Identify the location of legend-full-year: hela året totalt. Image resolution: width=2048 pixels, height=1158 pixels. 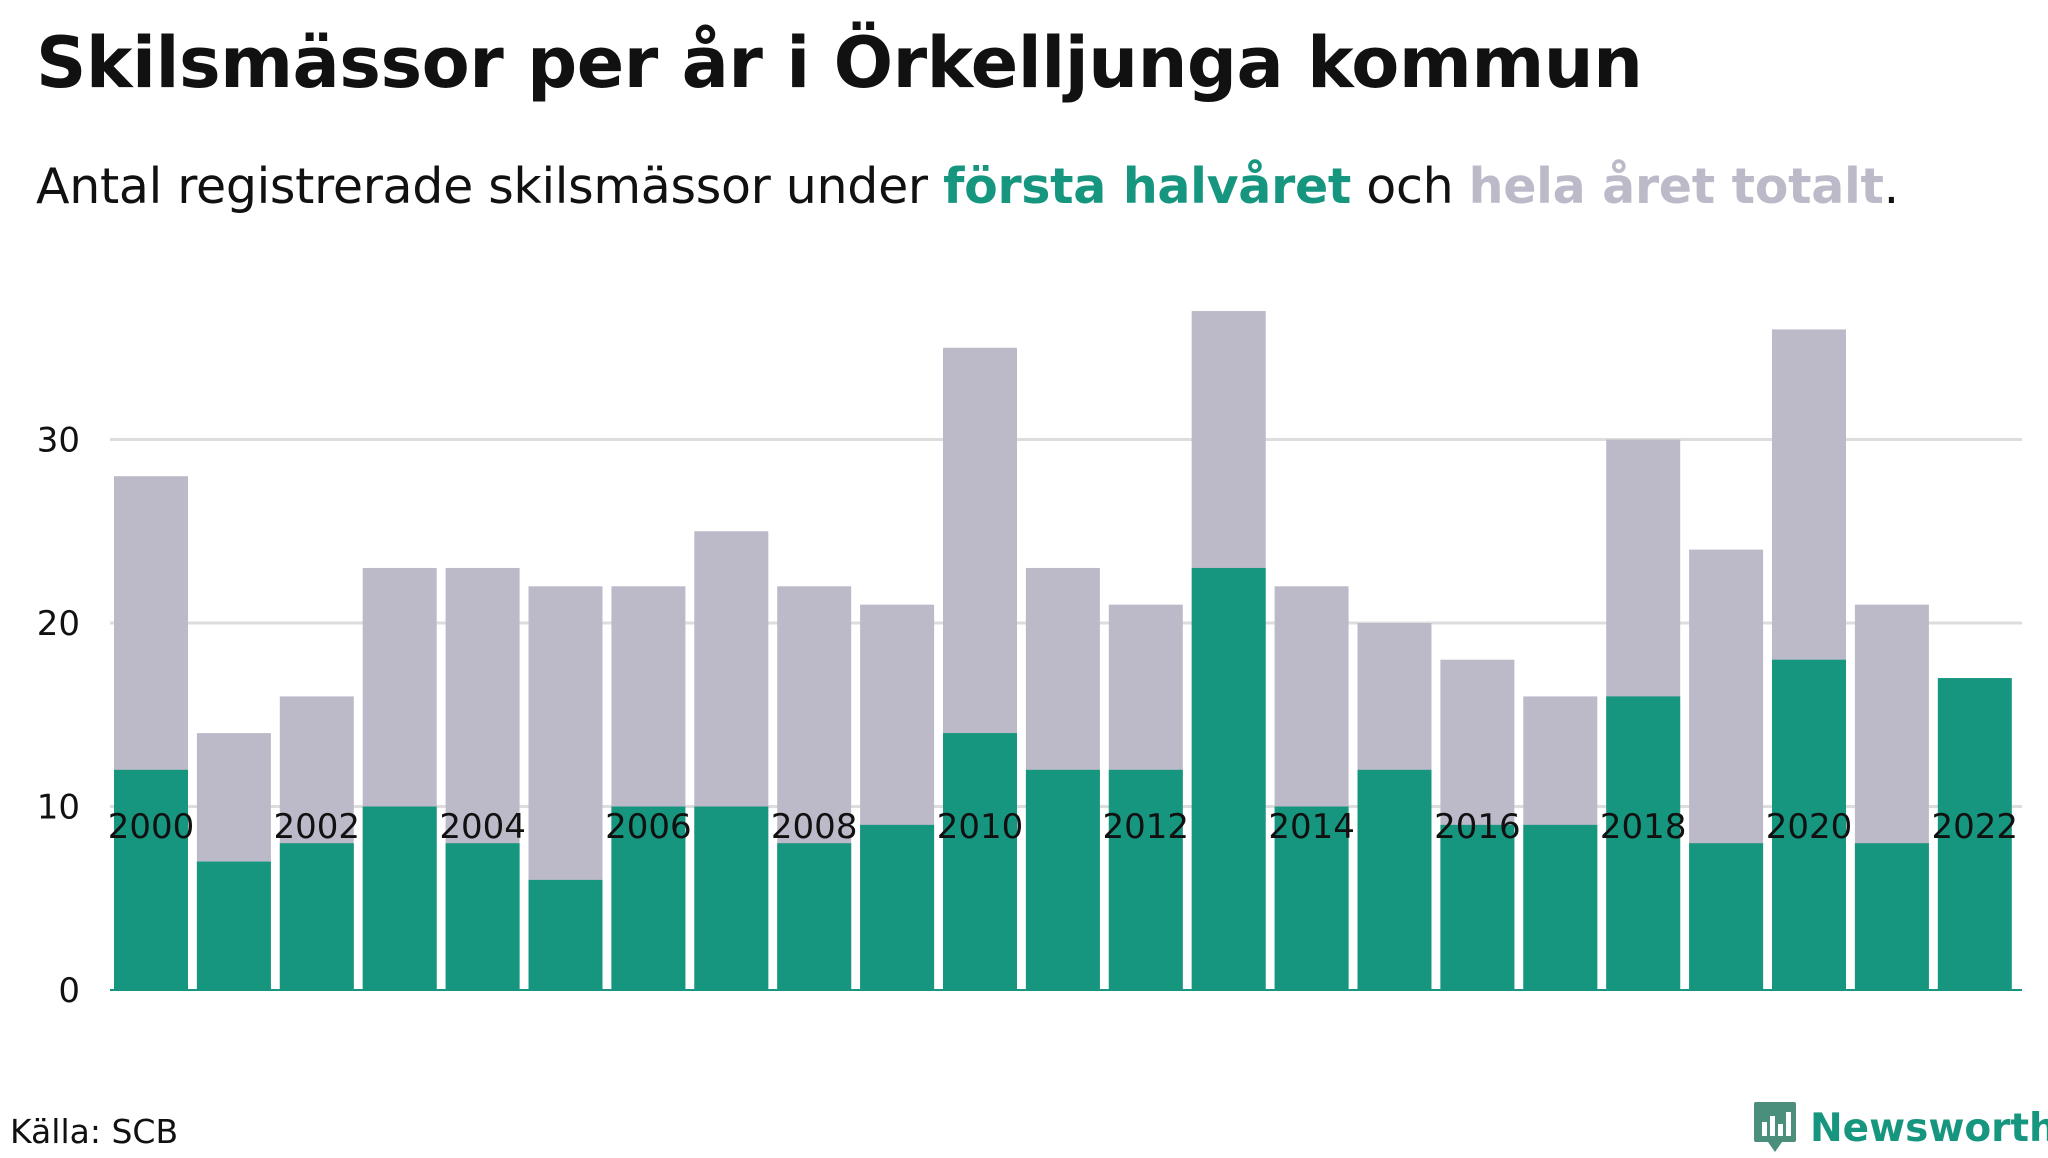
(1676, 186).